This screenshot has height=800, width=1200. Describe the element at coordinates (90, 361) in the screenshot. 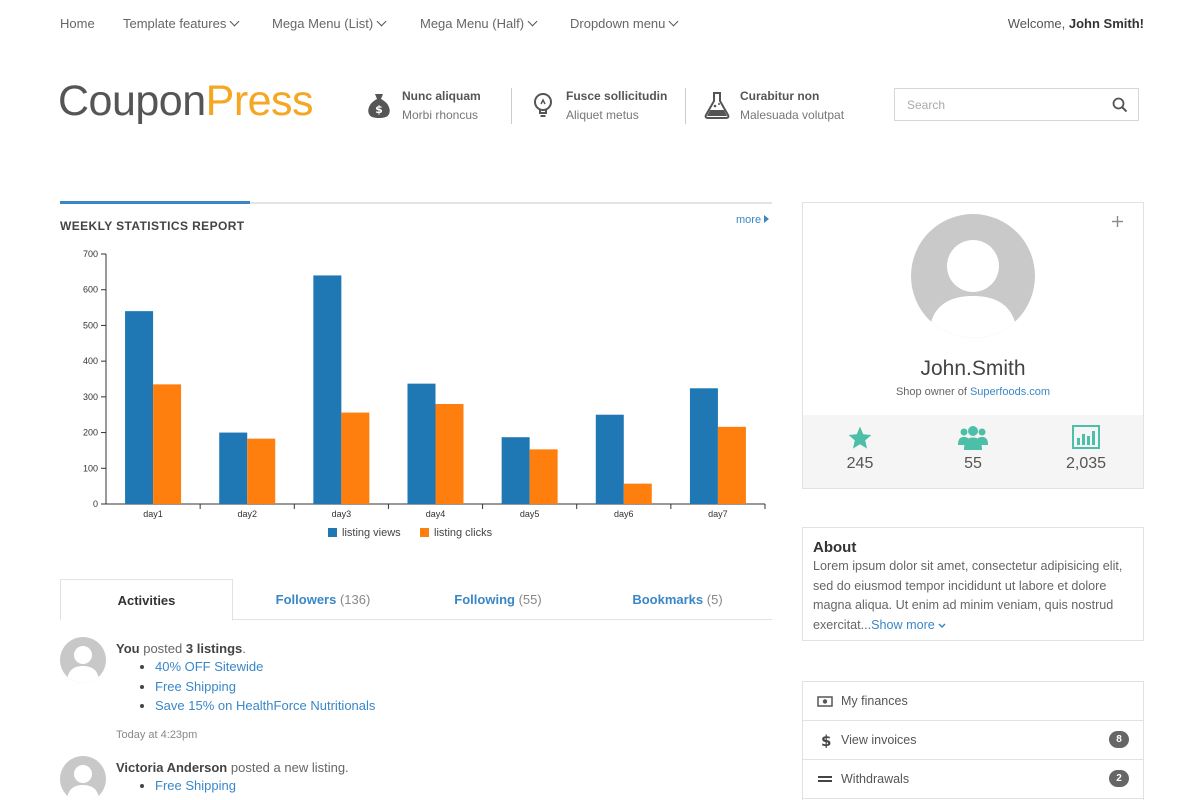

I see `y-tick-label: 400` at that location.